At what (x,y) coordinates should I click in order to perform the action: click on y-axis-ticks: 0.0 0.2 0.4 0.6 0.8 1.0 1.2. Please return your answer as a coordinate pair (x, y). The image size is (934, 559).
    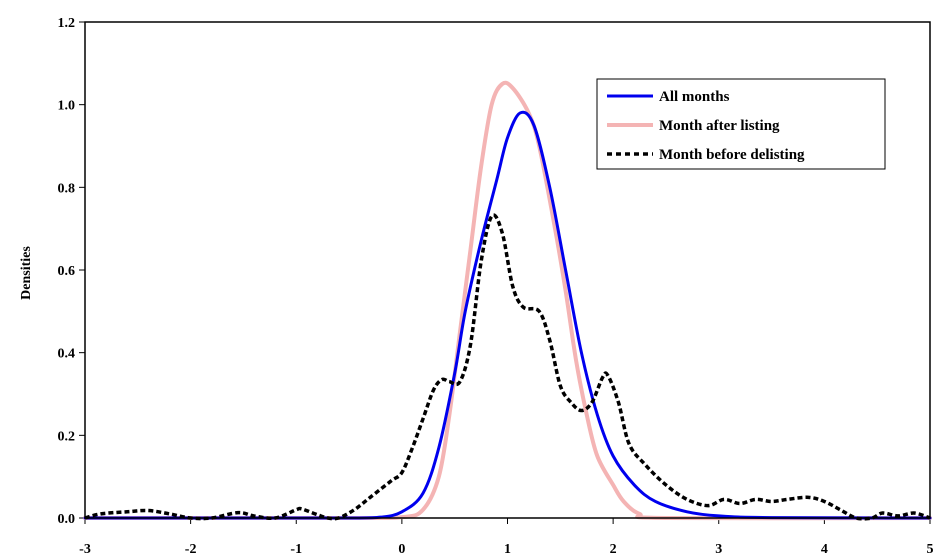
    Looking at the image, I should click on (71, 271).